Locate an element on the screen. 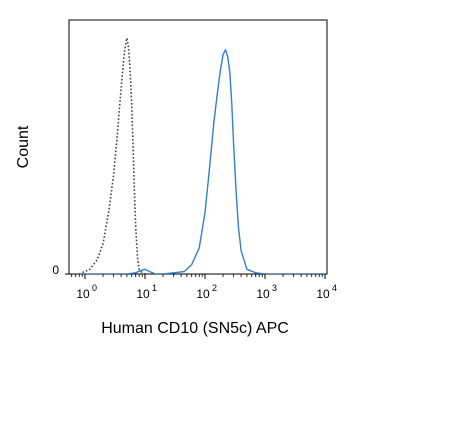  y-tick-label: 0 is located at coordinates (55, 270).